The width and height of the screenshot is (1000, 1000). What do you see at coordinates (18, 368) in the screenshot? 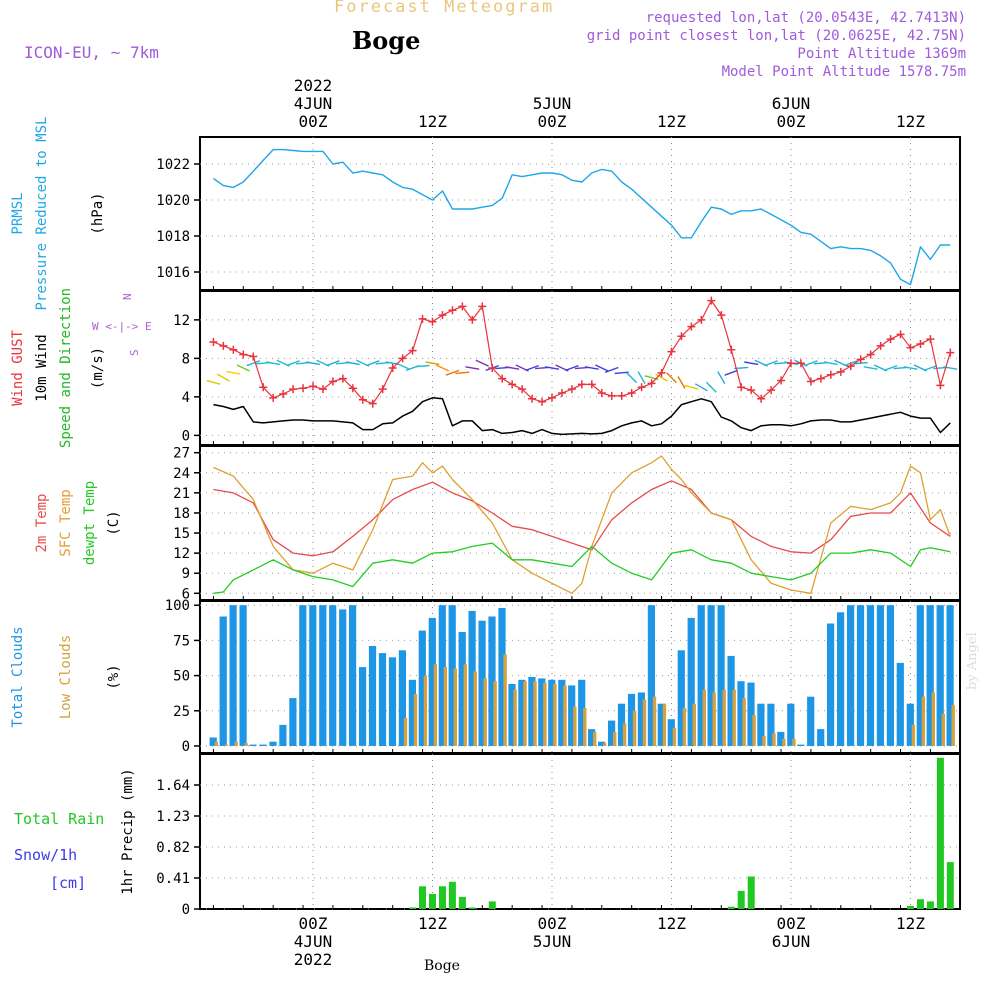
I see `panel-label-line: Wind GUST` at bounding box center [18, 368].